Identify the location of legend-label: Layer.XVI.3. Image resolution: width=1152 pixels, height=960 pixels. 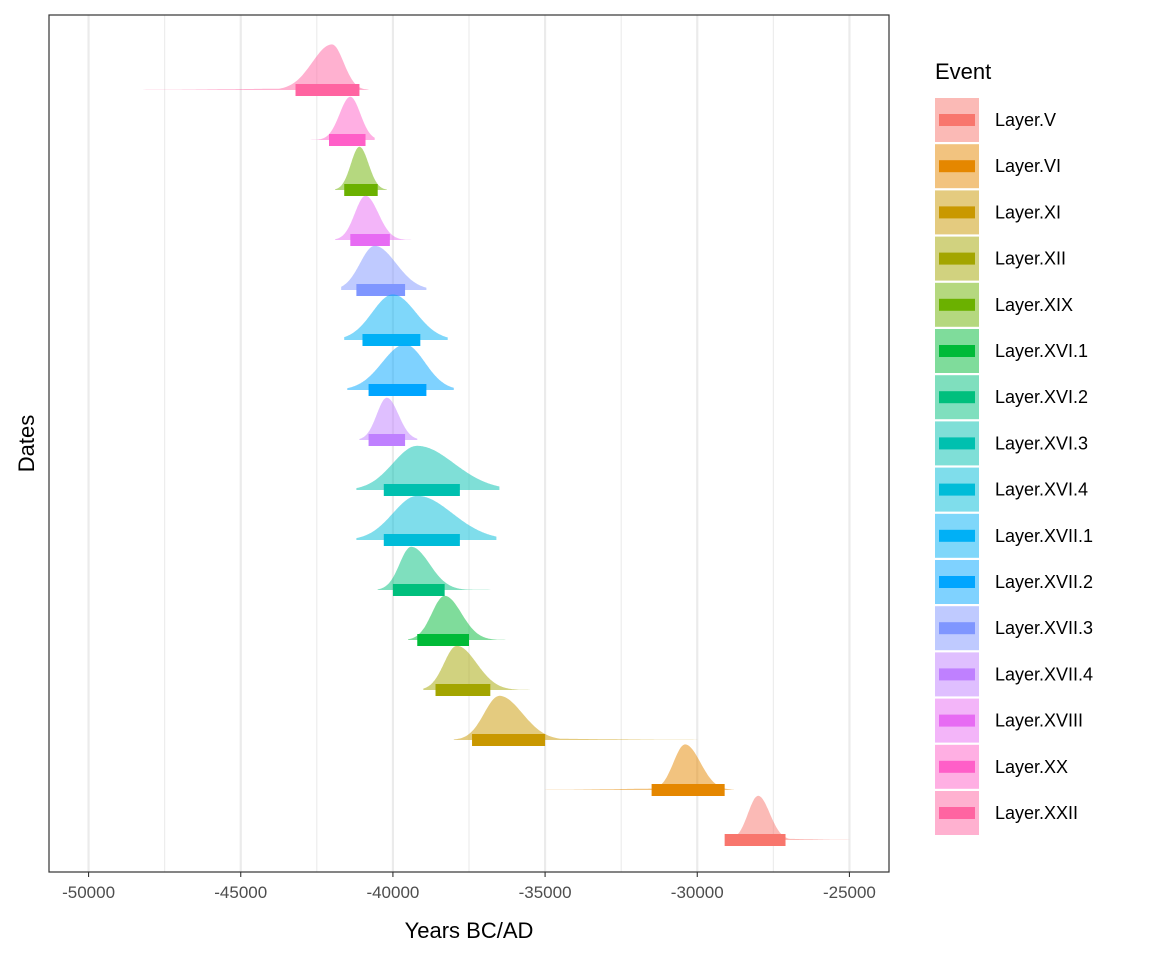
(1041, 443).